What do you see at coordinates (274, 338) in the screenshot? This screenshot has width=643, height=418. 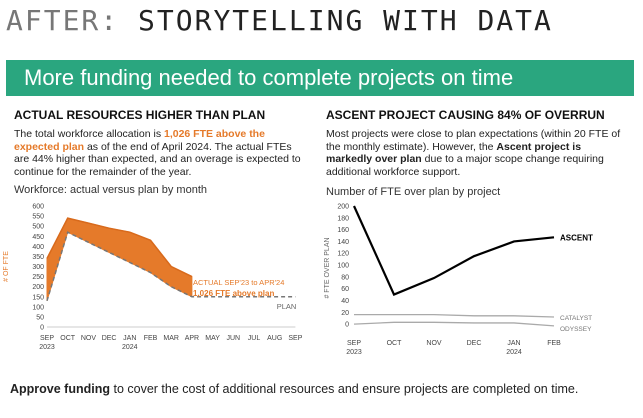 I see `x-tick-label: AUG` at bounding box center [274, 338].